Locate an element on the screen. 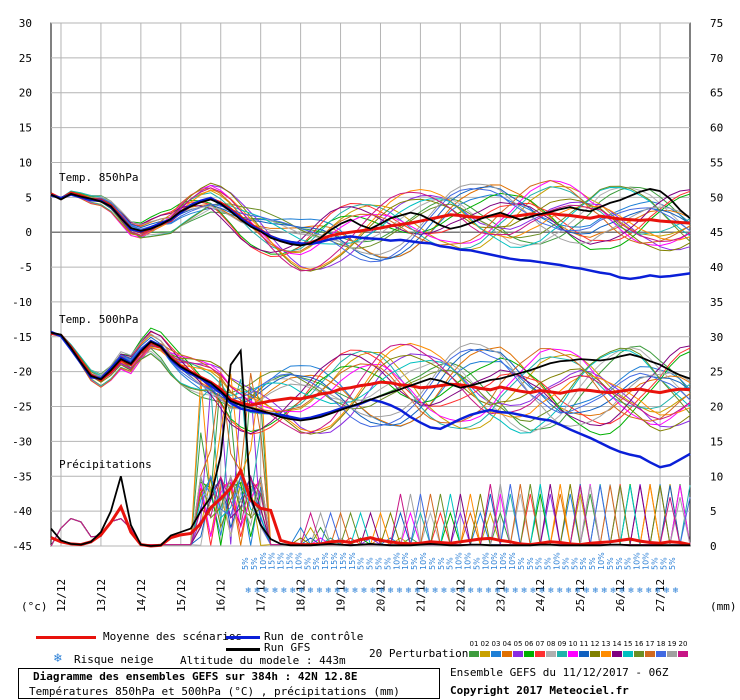 Image resolution: width=740 pixels, height=700 pixels. perturbation-line-20-t500 is located at coordinates (370, 383).